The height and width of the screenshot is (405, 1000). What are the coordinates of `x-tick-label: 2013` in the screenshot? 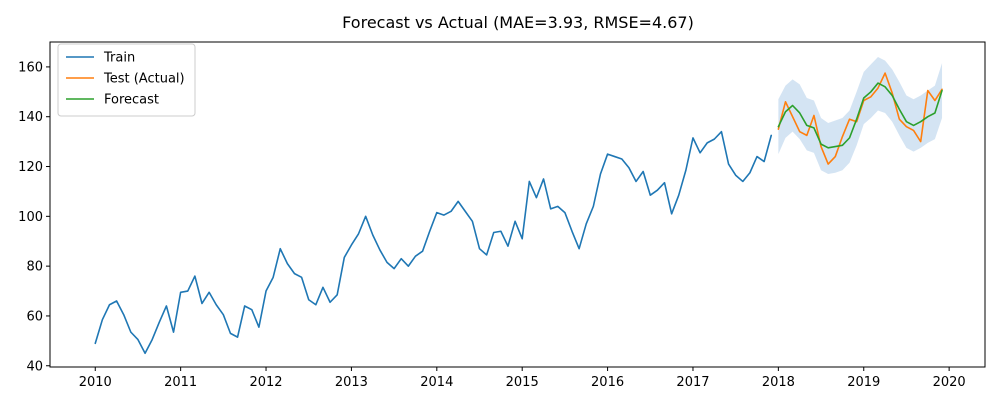 It's located at (351, 382).